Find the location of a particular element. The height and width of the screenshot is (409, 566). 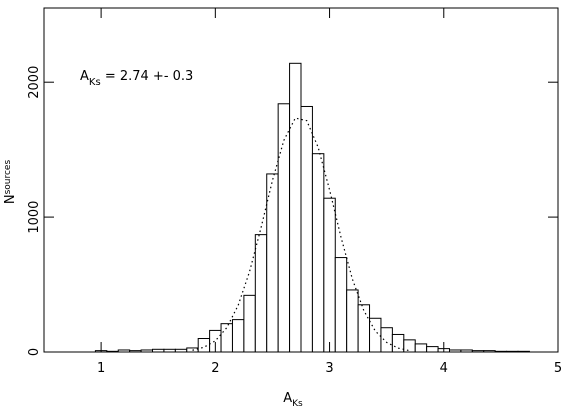

y-tick-label: 2000 is located at coordinates (34, 82).